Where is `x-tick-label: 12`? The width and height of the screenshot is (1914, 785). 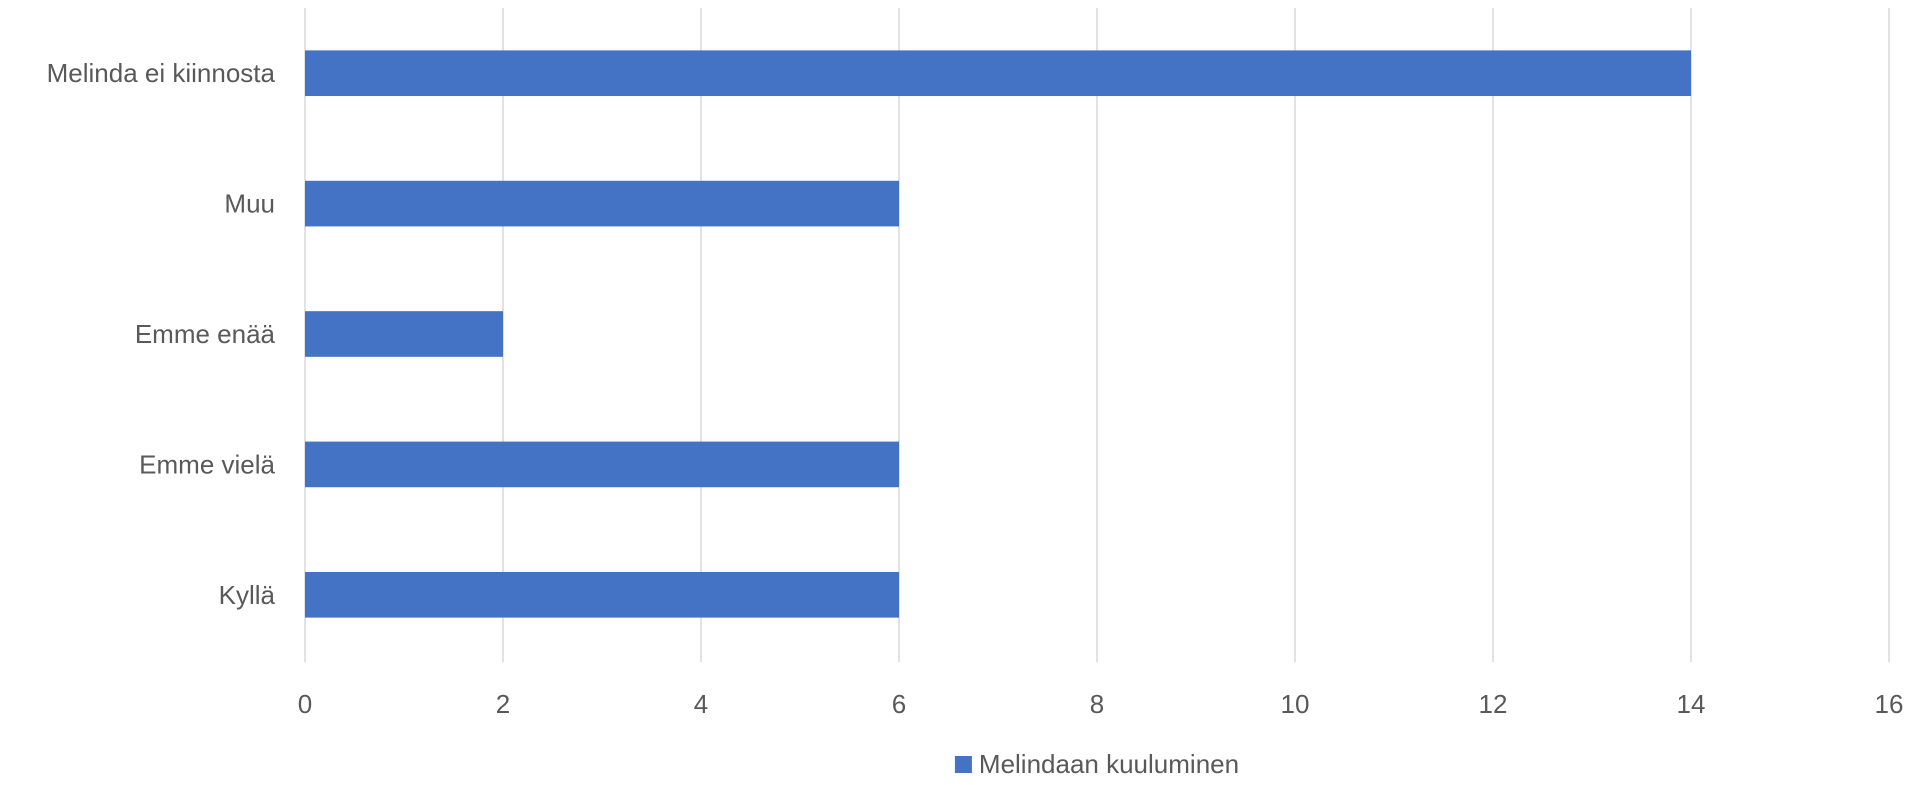 x-tick-label: 12 is located at coordinates (1493, 704).